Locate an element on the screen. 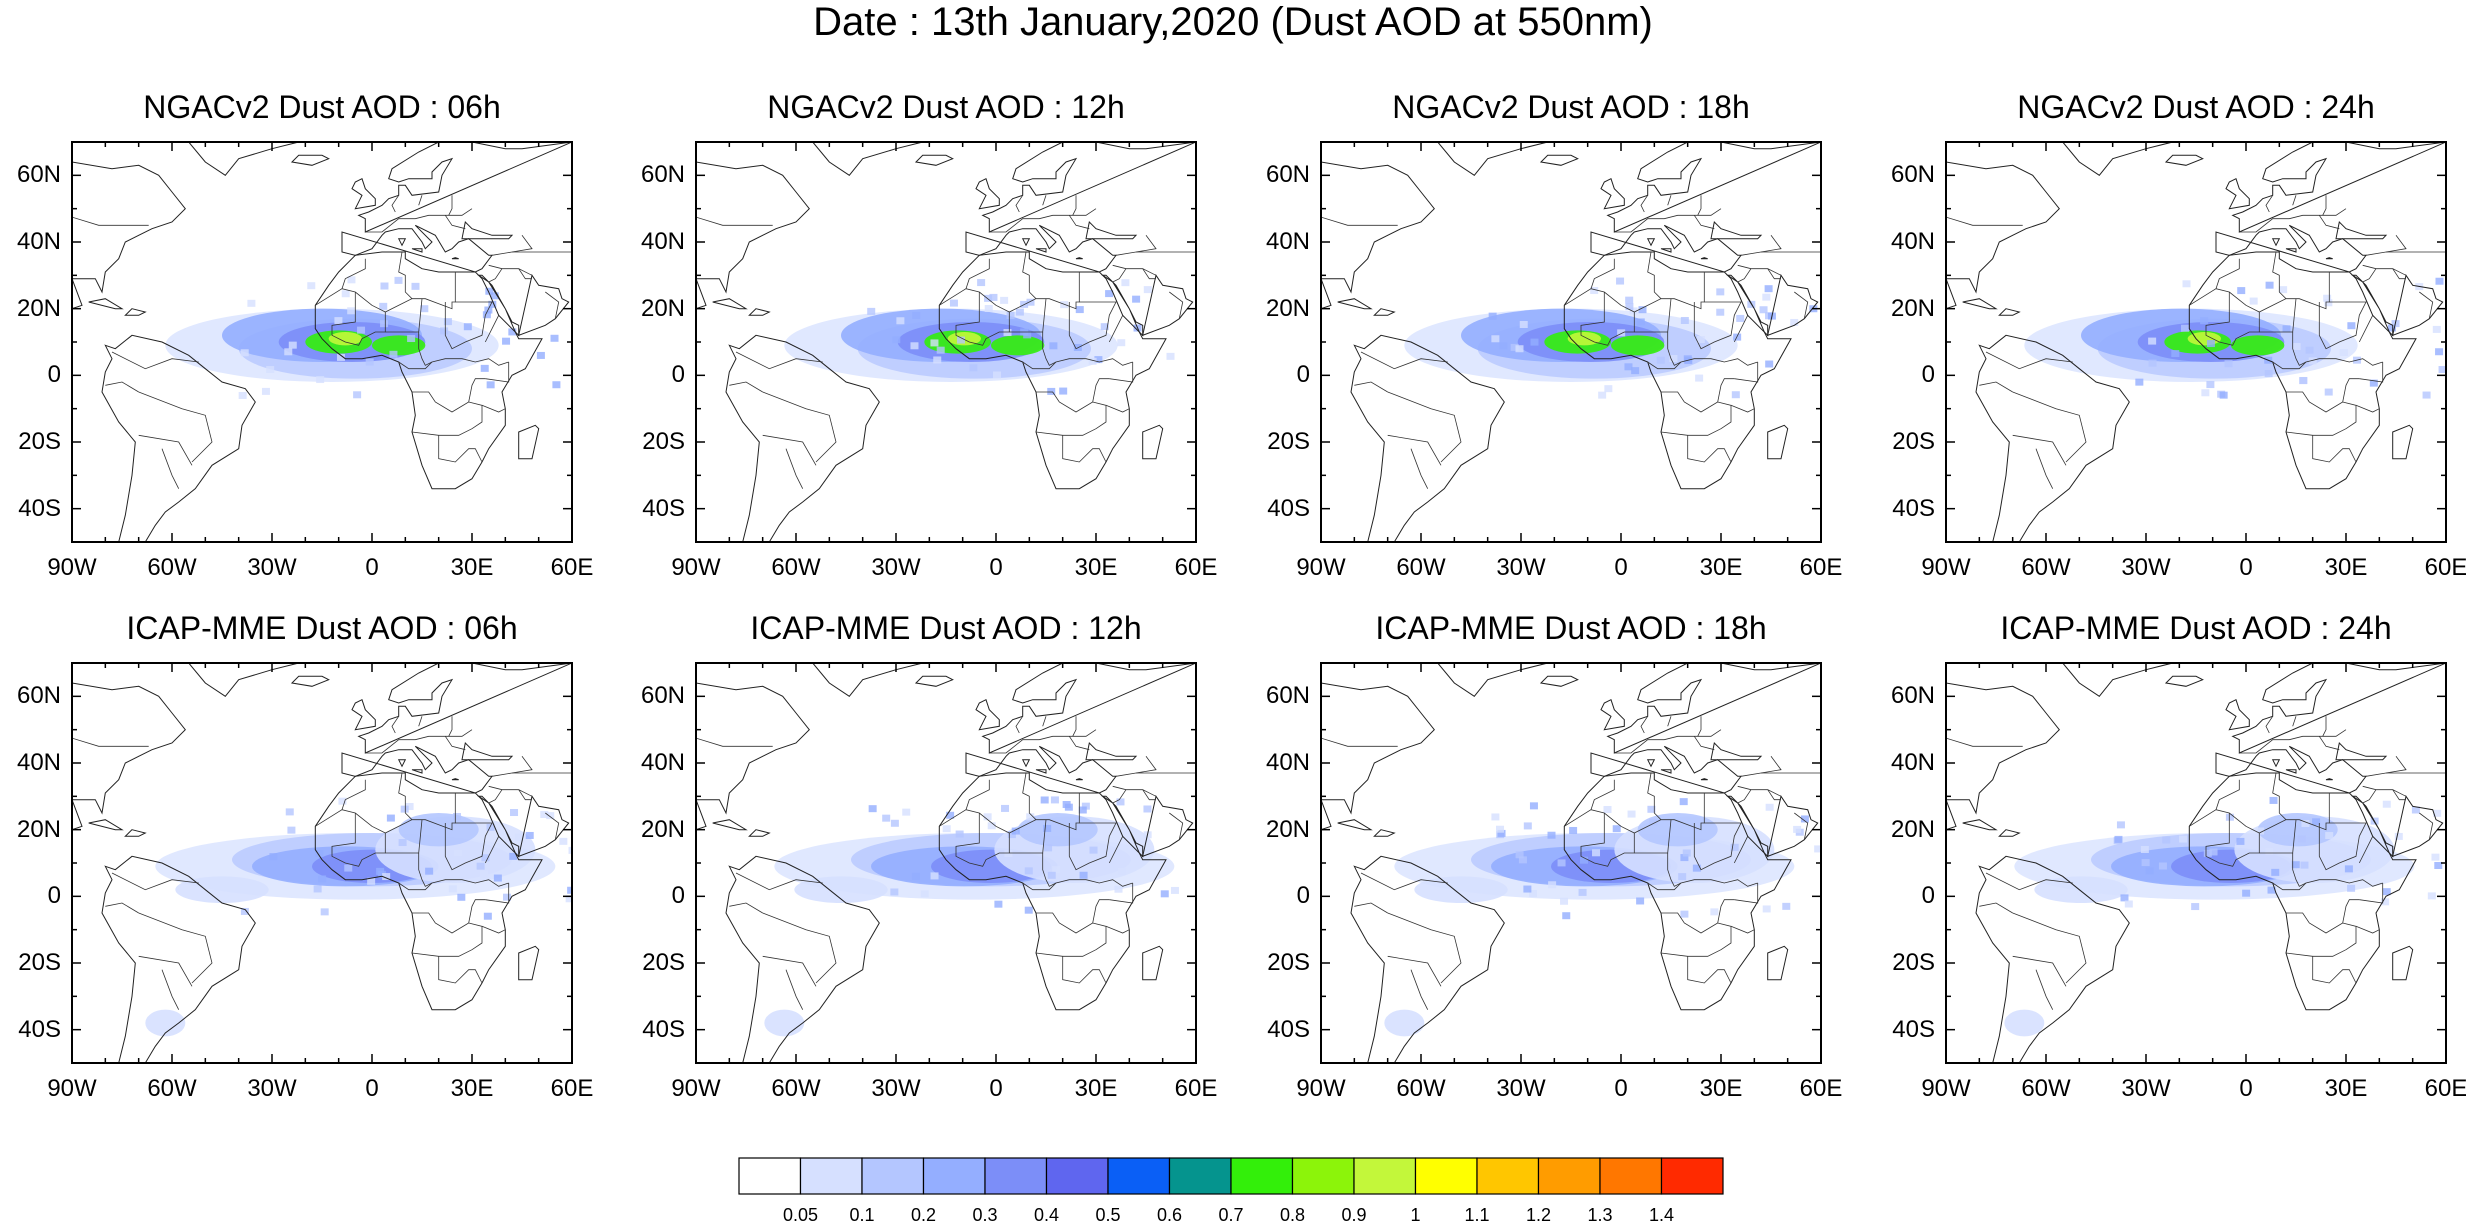 This screenshot has width=2466, height=1225. panel-title: NGACv2 Dust AOD : 06h is located at coordinates (322, 107).